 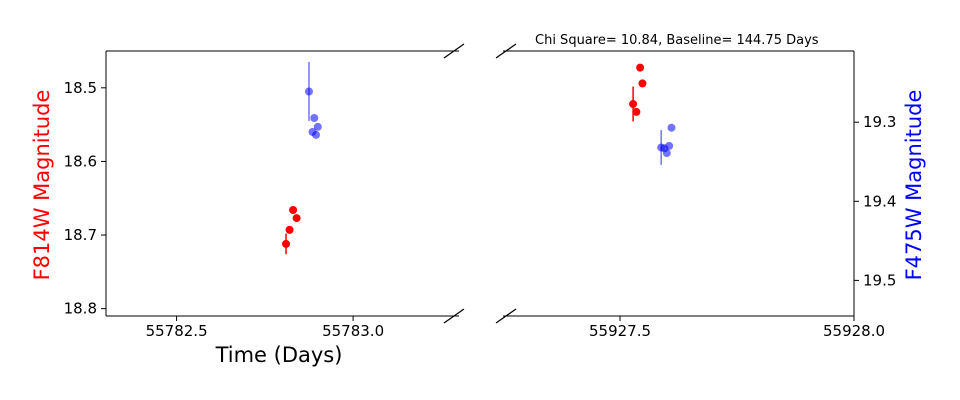 What do you see at coordinates (279, 355) in the screenshot?
I see `x-axis-label: Time (Days)` at bounding box center [279, 355].